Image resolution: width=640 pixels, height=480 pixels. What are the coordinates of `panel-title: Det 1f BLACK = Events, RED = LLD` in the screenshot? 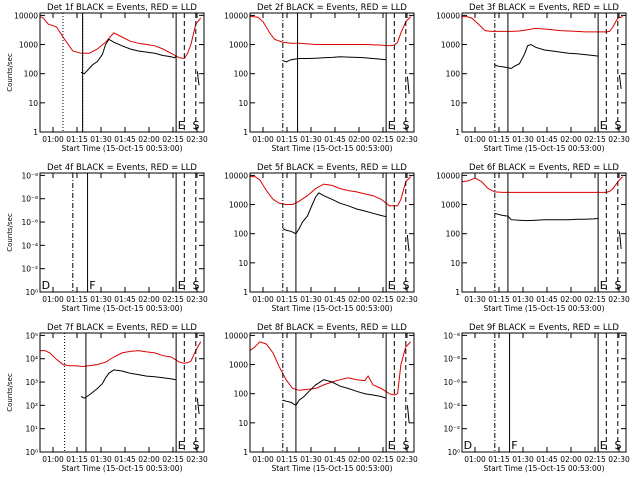 It's located at (122, 8).